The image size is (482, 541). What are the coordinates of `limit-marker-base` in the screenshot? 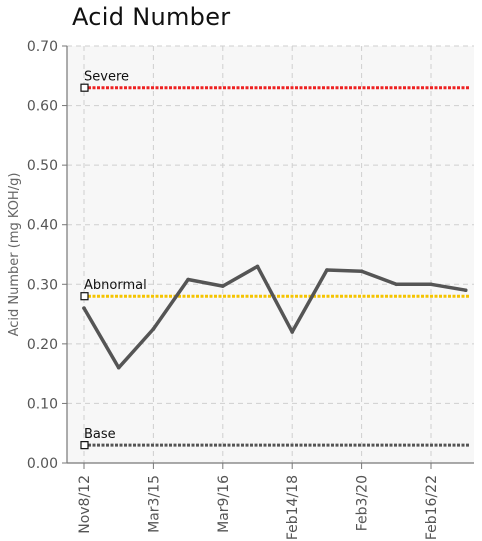 It's located at (84, 445).